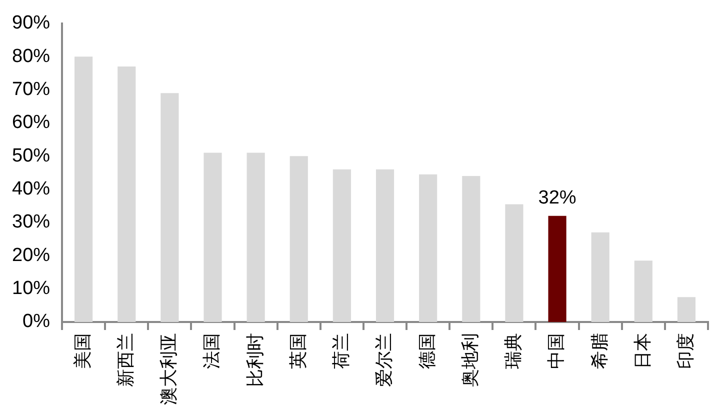  What do you see at coordinates (642, 351) in the screenshot?
I see `x-tick-label: 日本` at bounding box center [642, 351].